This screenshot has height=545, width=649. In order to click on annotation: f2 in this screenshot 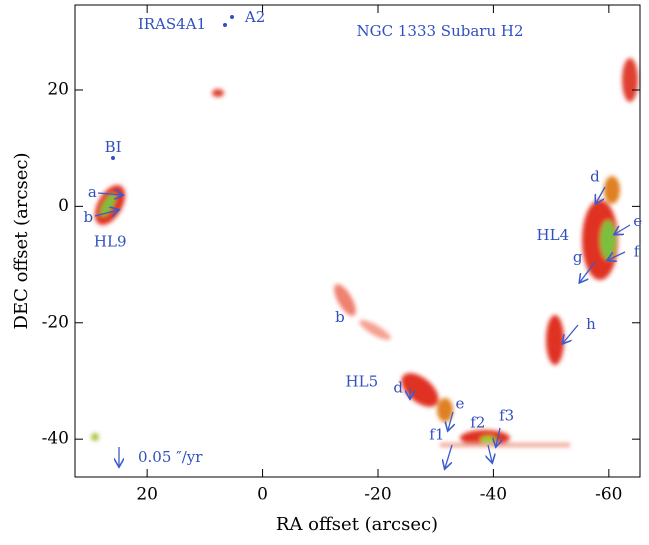, I will do `click(477, 422)`.